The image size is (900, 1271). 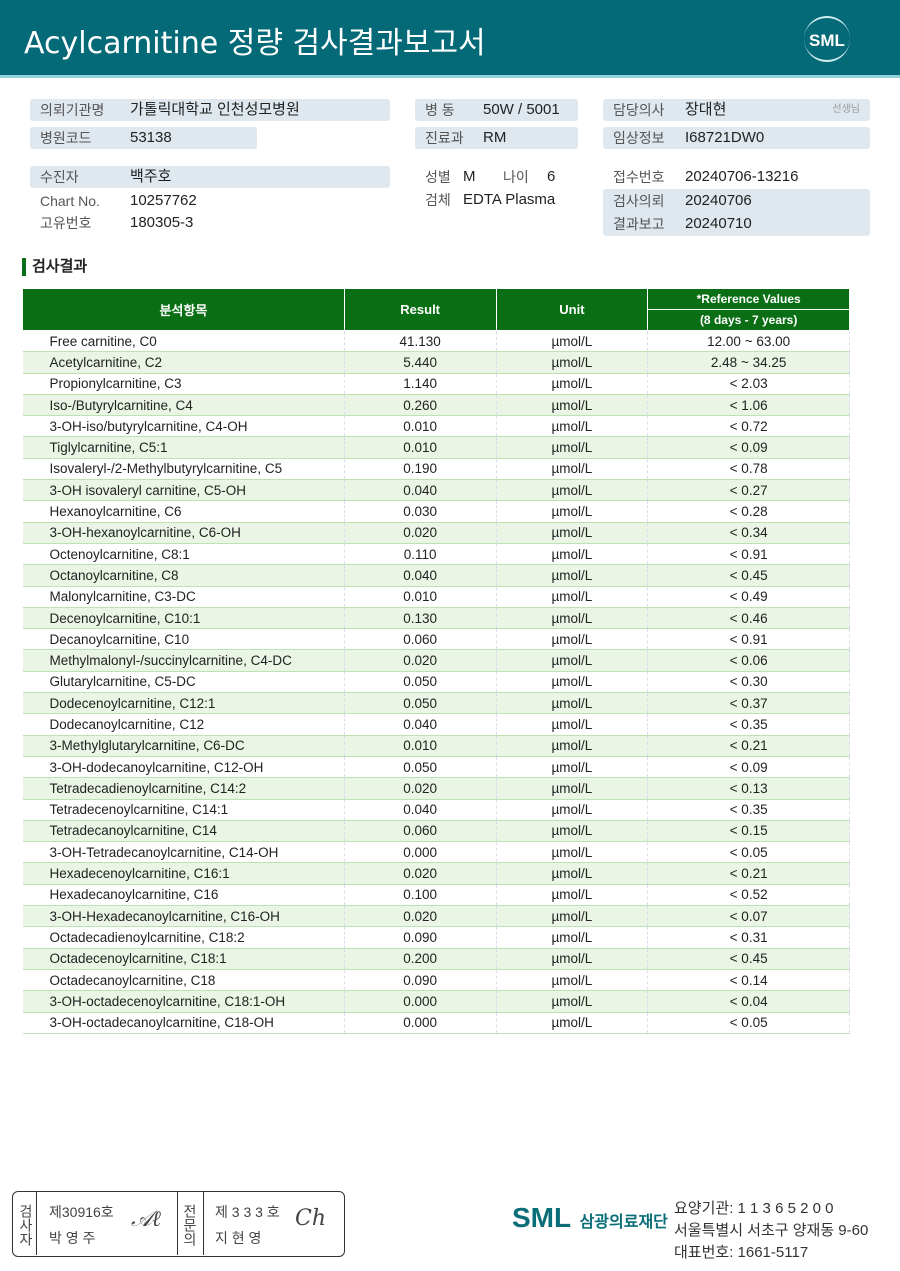 I want to click on item-name: Methylmalonyl-/succinylcarnitine, C4-DC, so click(x=183, y=660).